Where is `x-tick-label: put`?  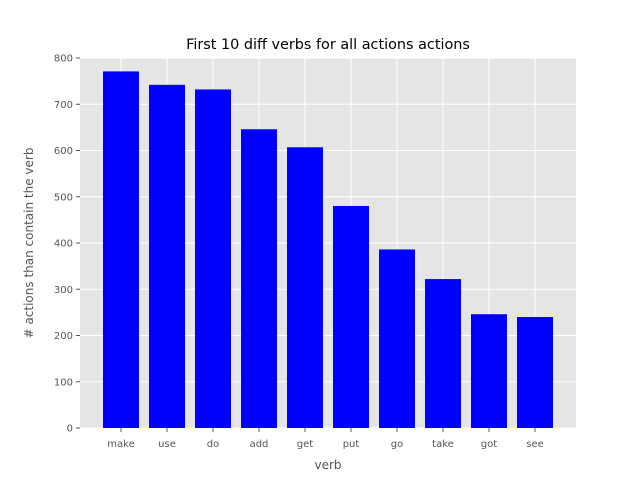 x-tick-label: put is located at coordinates (351, 444).